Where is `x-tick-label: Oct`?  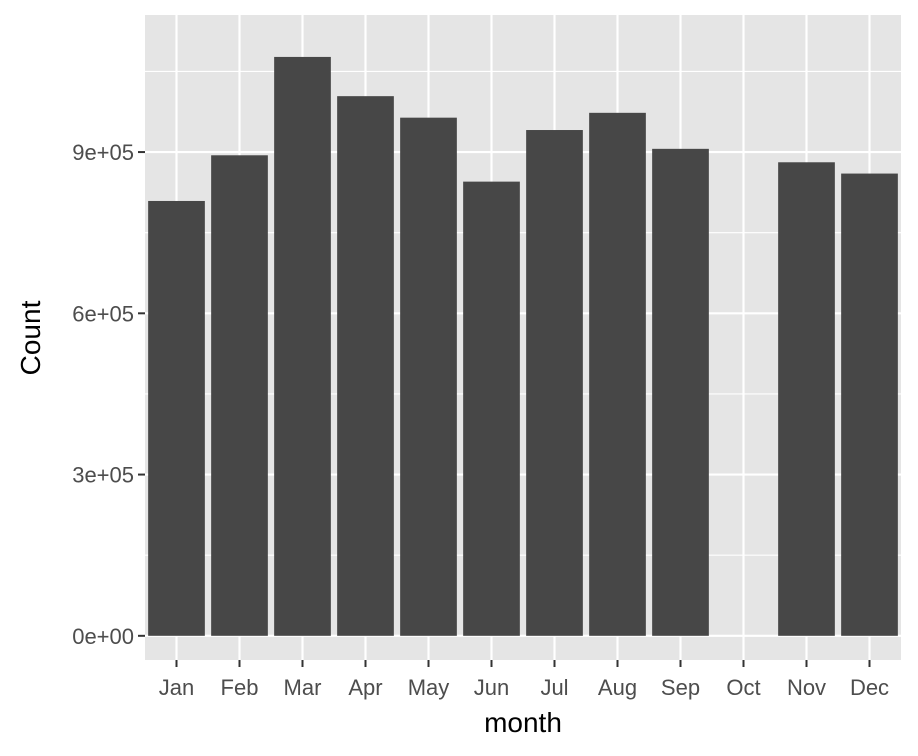
x-tick-label: Oct is located at coordinates (743, 687).